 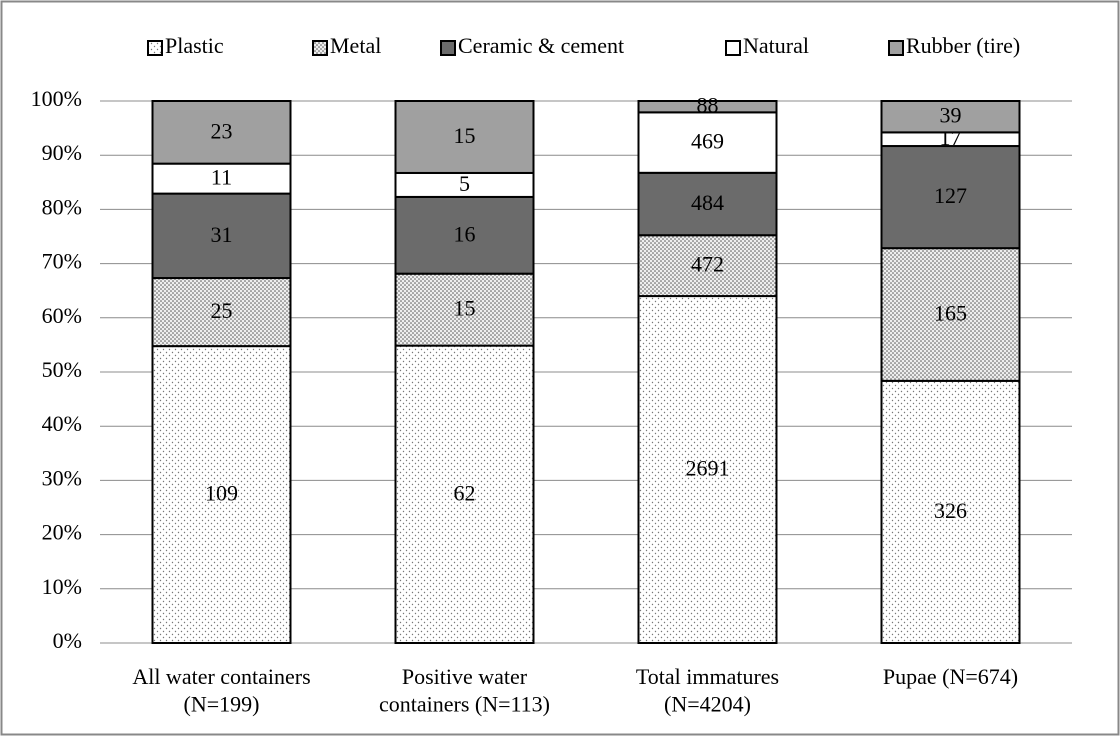 What do you see at coordinates (62, 369) in the screenshot?
I see `y-tick-label: 50%` at bounding box center [62, 369].